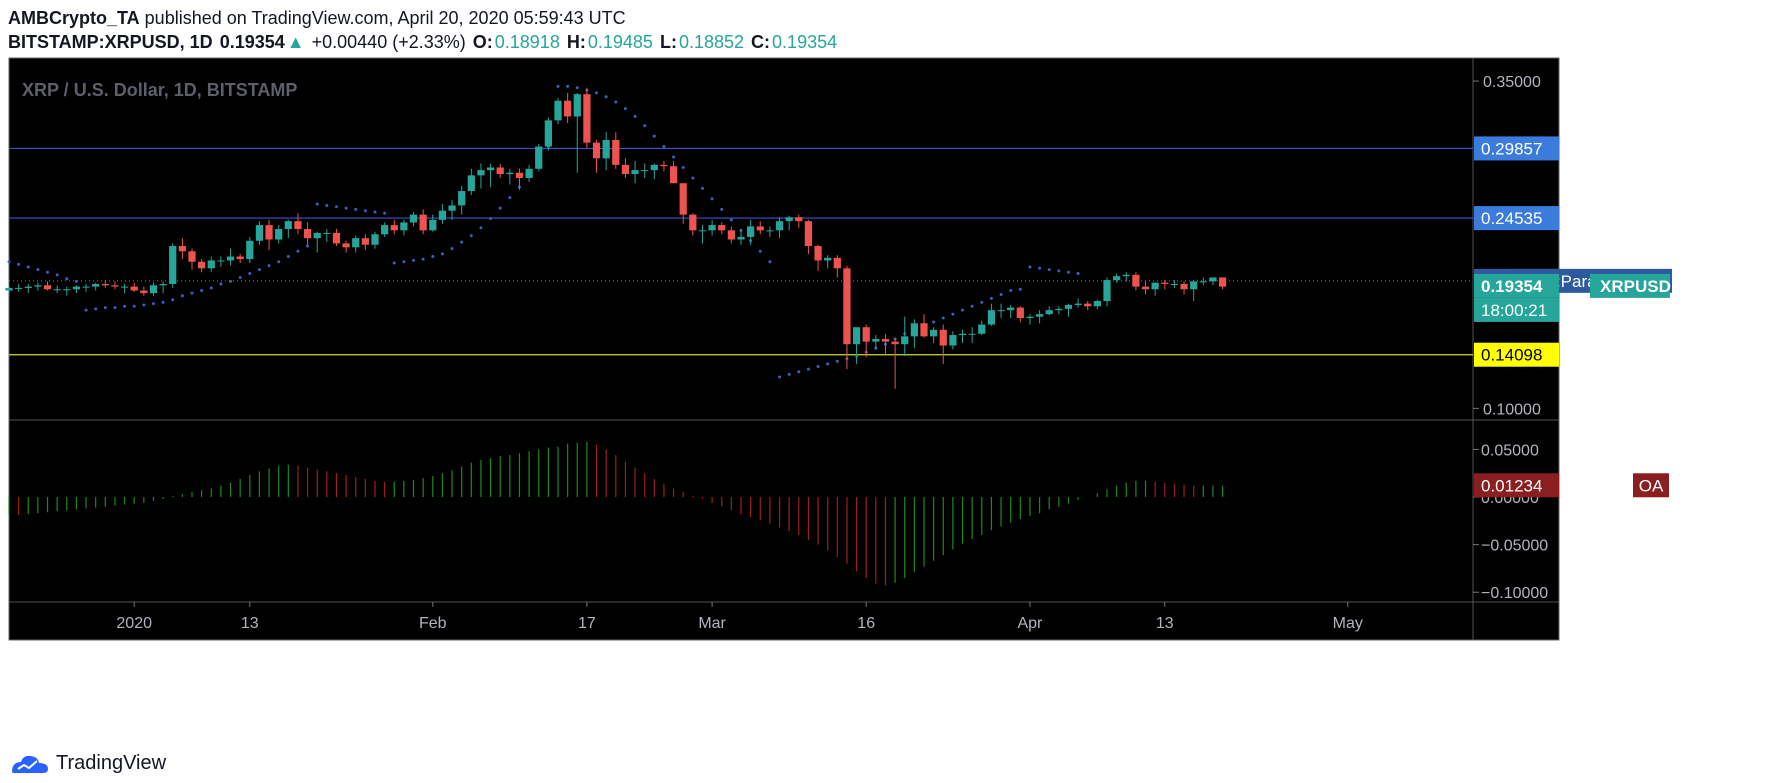 This screenshot has width=1783, height=783. What do you see at coordinates (1514, 546) in the screenshot?
I see `oscillator-tick-label: −0.05000` at bounding box center [1514, 546].